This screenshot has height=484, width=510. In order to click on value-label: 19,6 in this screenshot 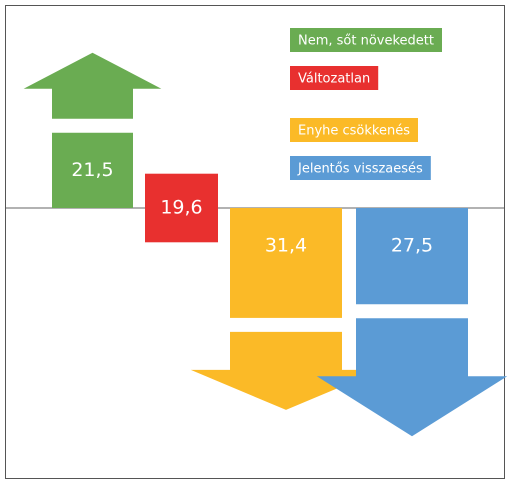, I will do `click(181, 208)`.